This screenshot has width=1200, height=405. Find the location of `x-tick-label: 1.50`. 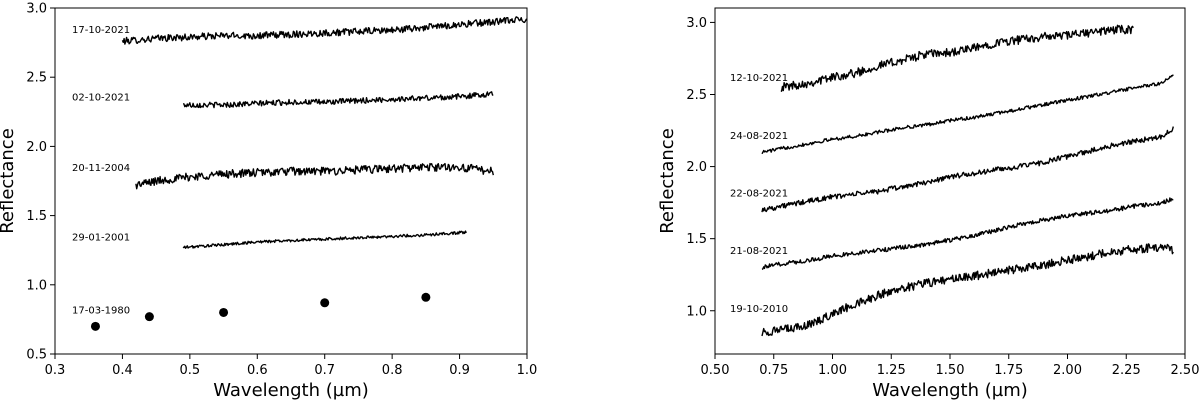

x-tick-label: 1.50 is located at coordinates (950, 370).